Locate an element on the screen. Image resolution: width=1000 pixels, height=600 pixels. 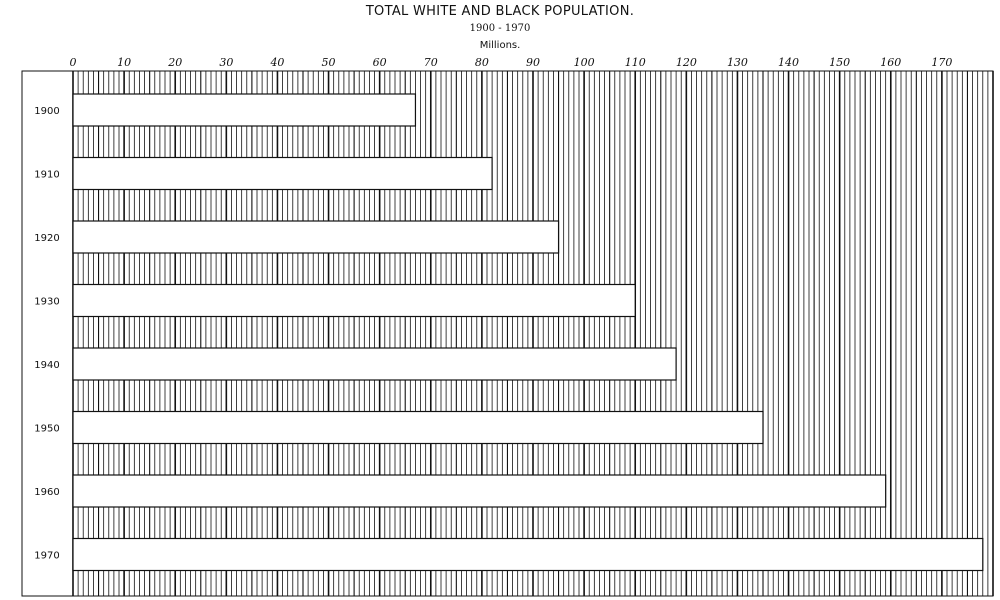
x-tick-label: 150 is located at coordinates (839, 62).